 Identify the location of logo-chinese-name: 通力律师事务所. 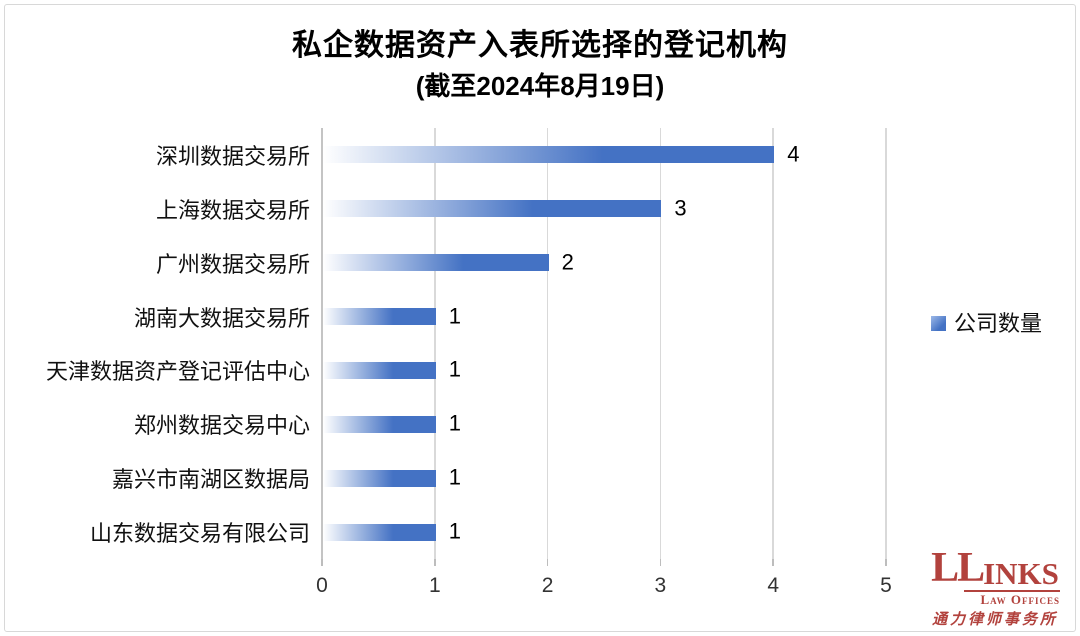
(994, 620).